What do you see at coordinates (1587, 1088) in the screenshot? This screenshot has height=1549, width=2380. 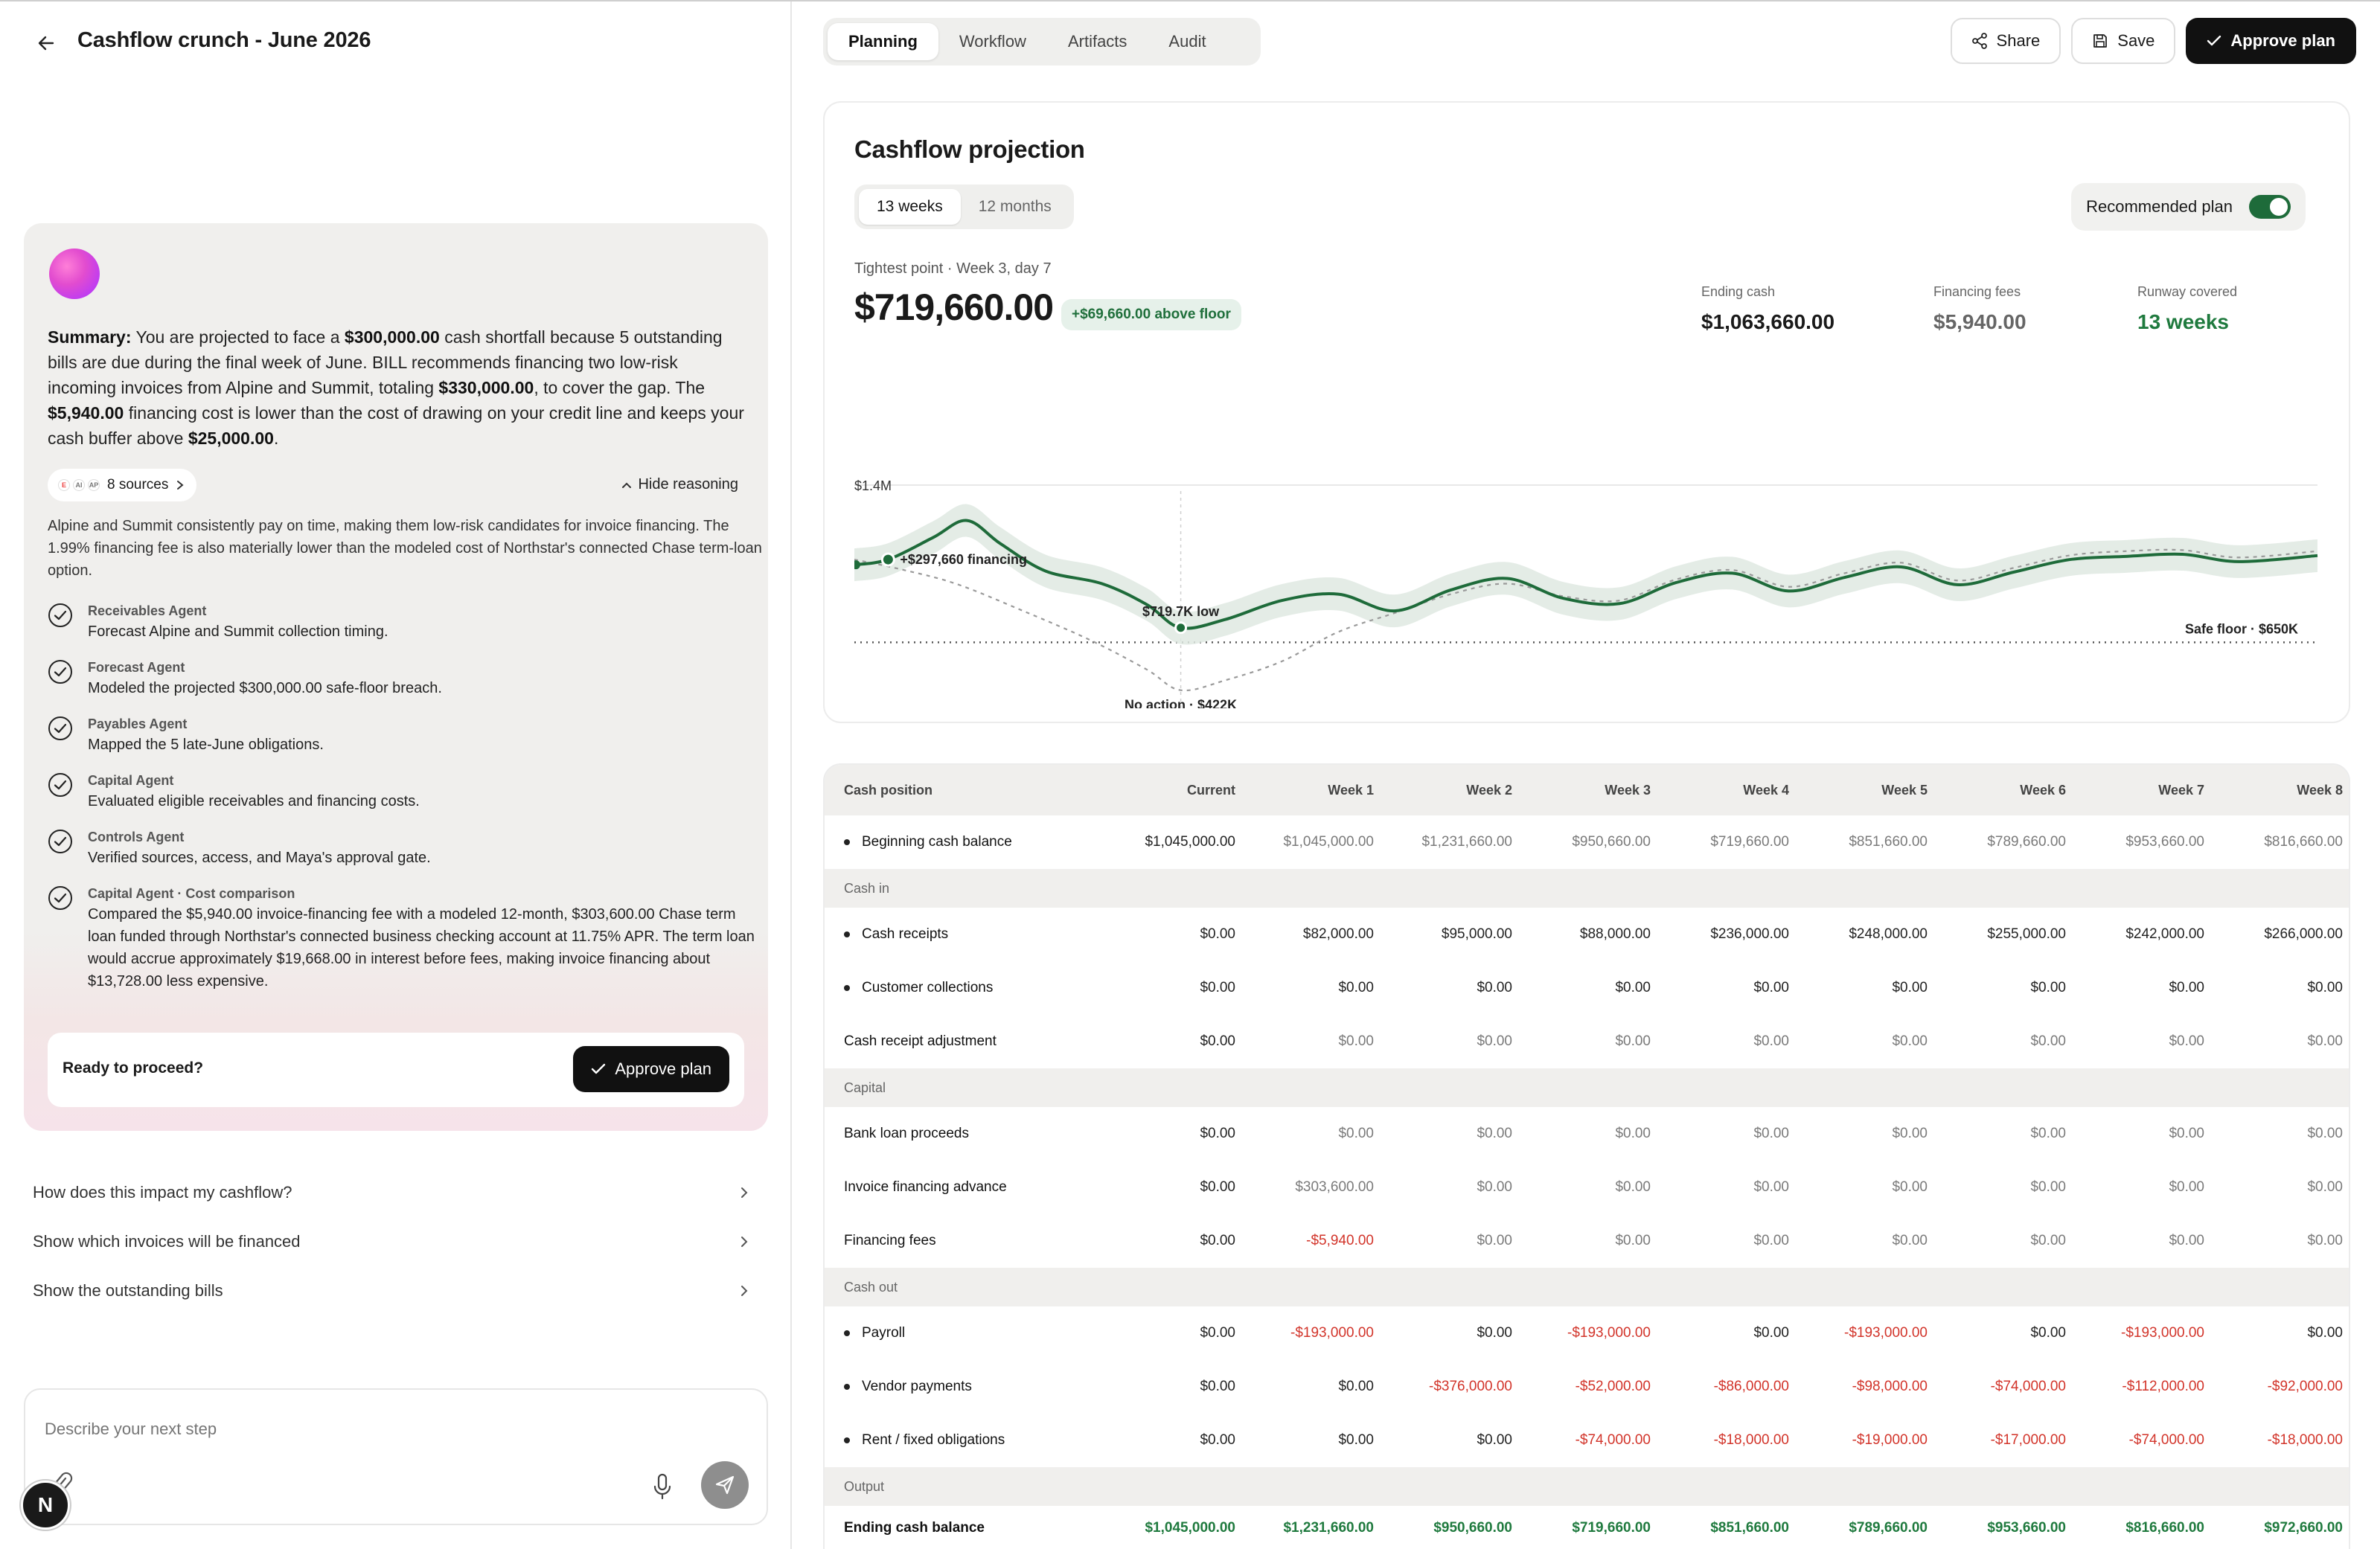 I see `section-row: Capital` at bounding box center [1587, 1088].